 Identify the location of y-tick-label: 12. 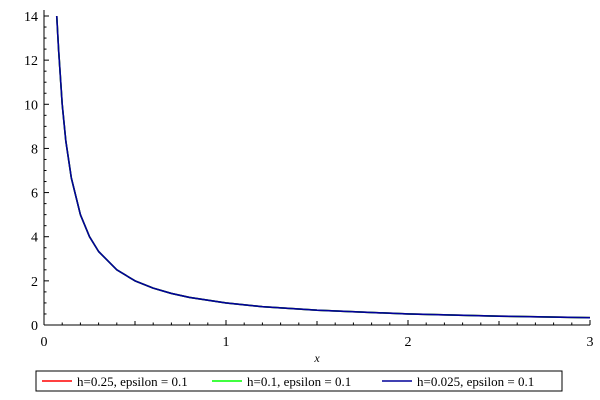
(31, 61).